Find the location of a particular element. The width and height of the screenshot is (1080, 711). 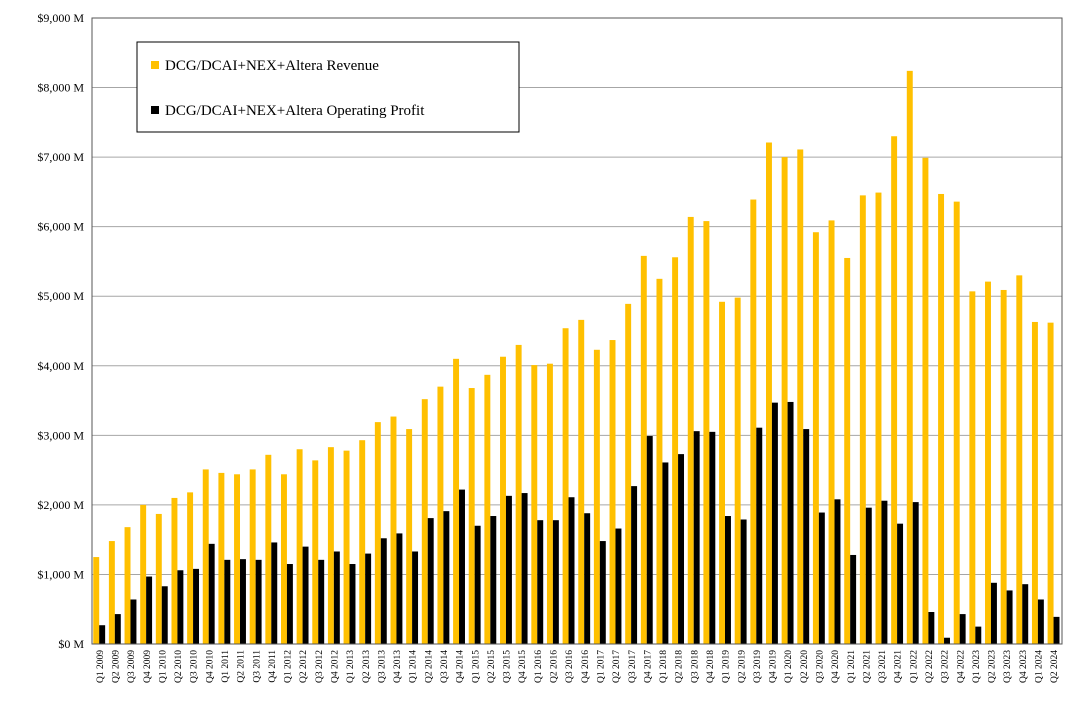

y-tick-label: $4,000 M is located at coordinates (60, 366).